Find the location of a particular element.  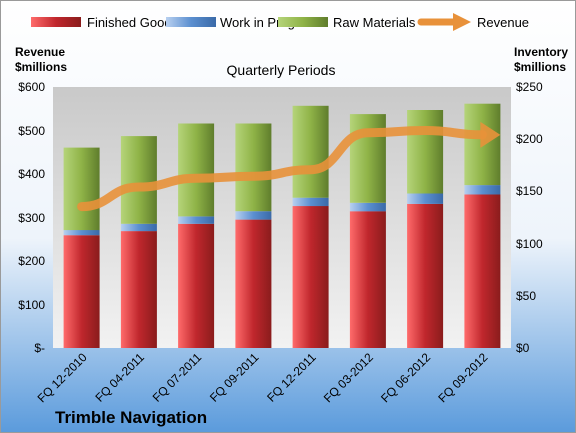

left-tick-label: $500 is located at coordinates (31, 131).